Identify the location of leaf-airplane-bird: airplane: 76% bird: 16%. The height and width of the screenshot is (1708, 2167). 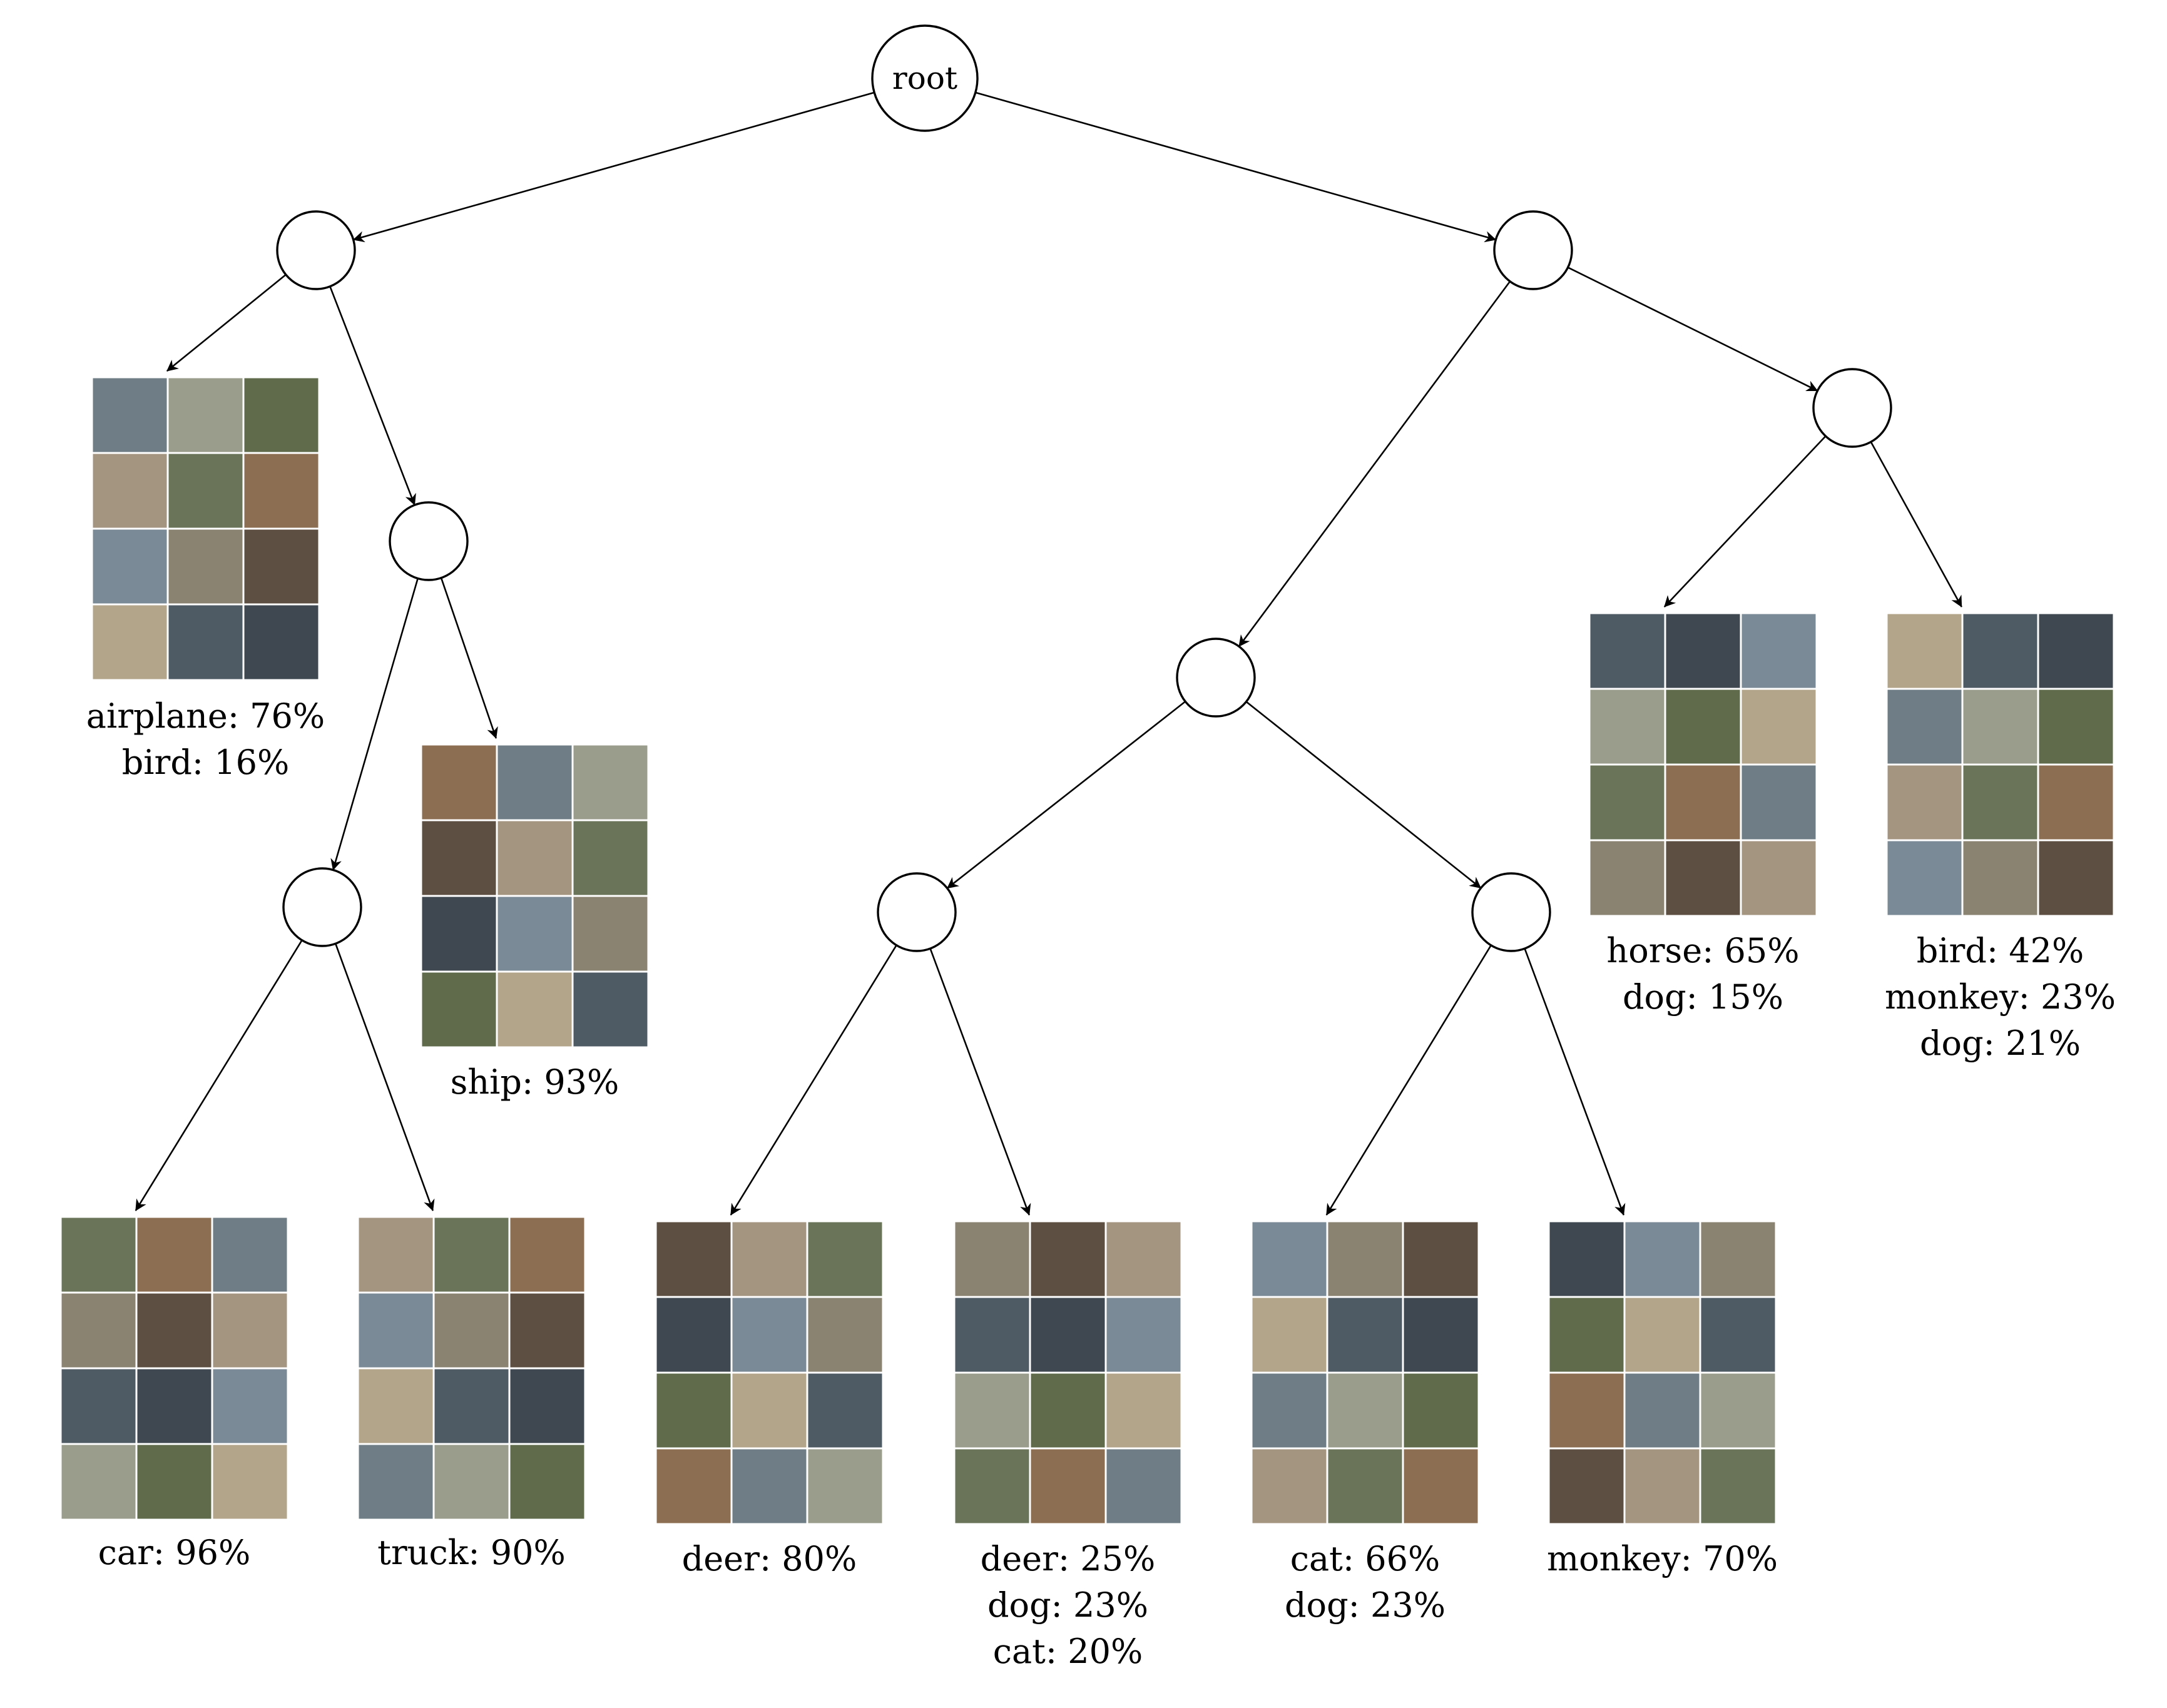
(205, 579).